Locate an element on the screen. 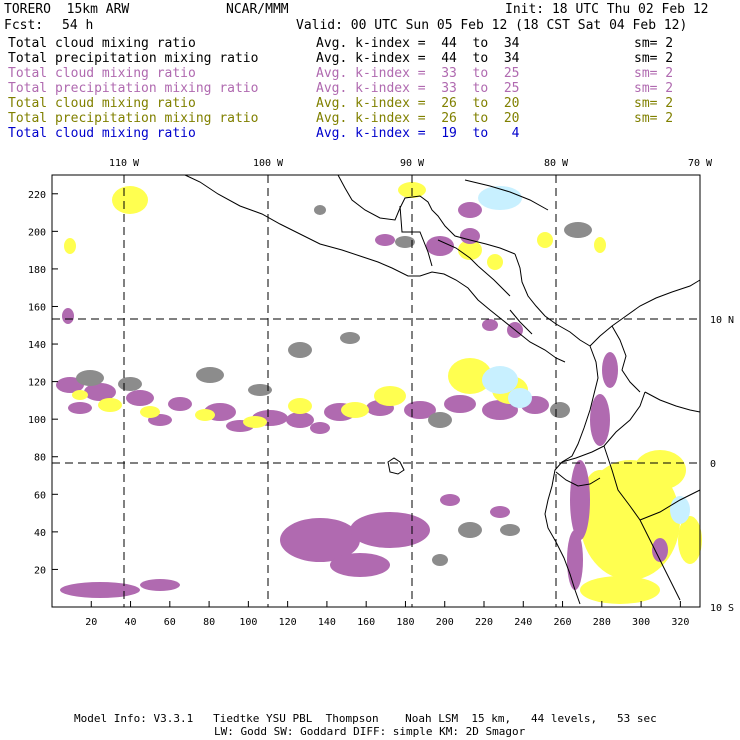 This screenshot has height=740, width=740. y-tick-label: 220 is located at coordinates (37, 195).